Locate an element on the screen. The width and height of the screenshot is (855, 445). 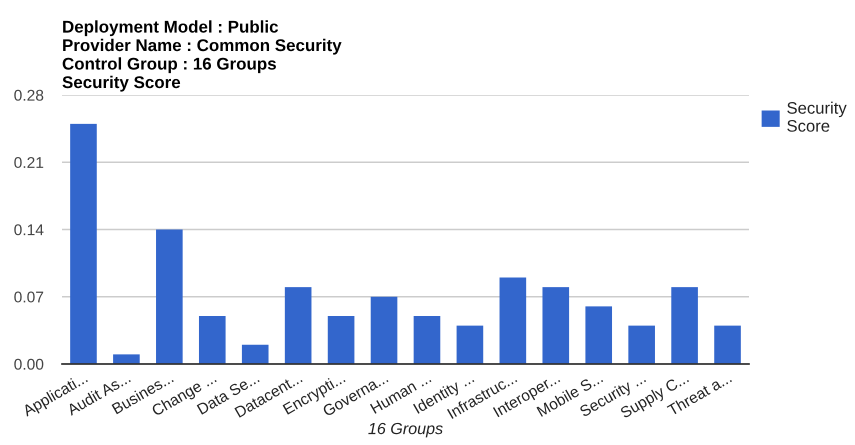
legend-label: Security Score is located at coordinates (817, 117).